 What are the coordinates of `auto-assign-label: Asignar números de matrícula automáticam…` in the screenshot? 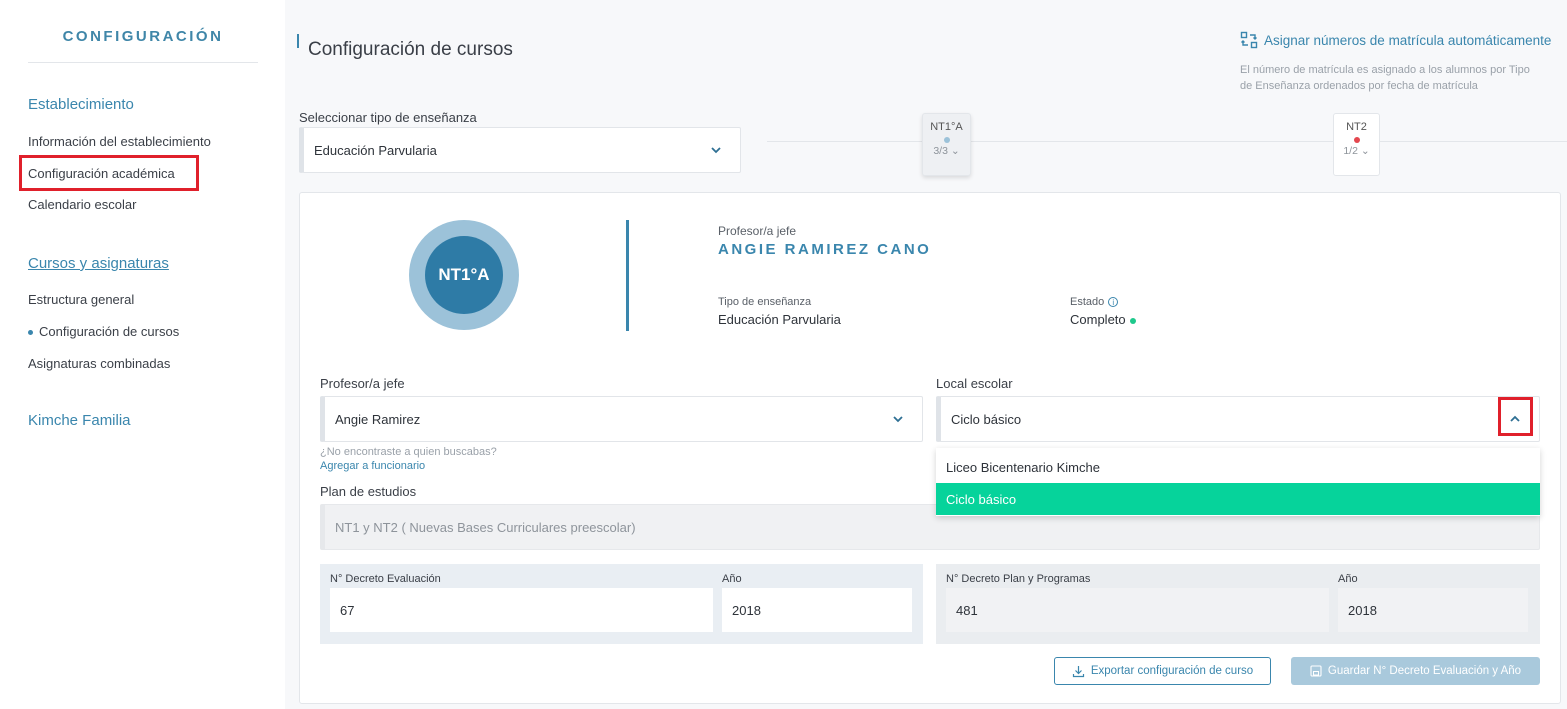 It's located at (1408, 40).